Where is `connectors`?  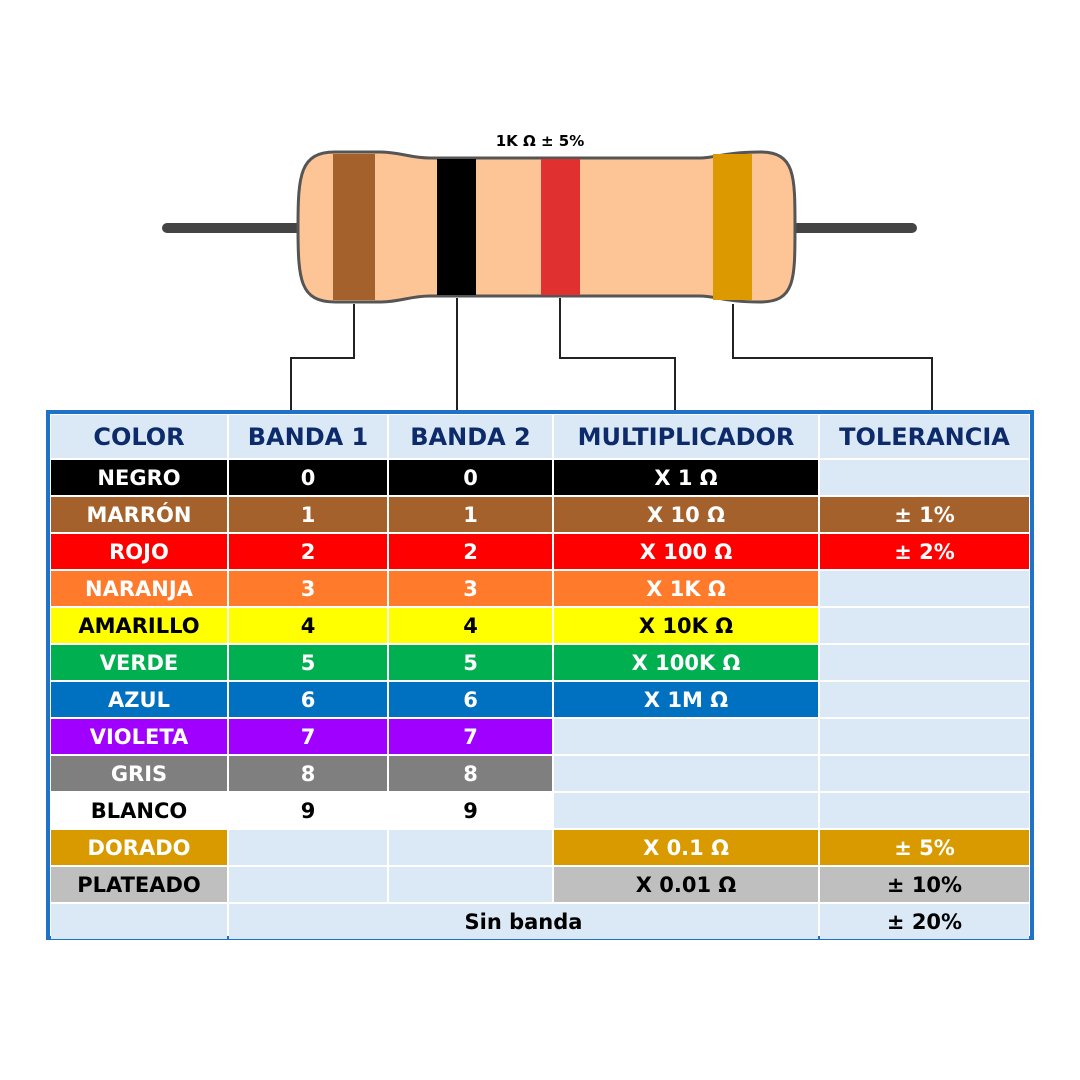
connectors is located at coordinates (611, 354).